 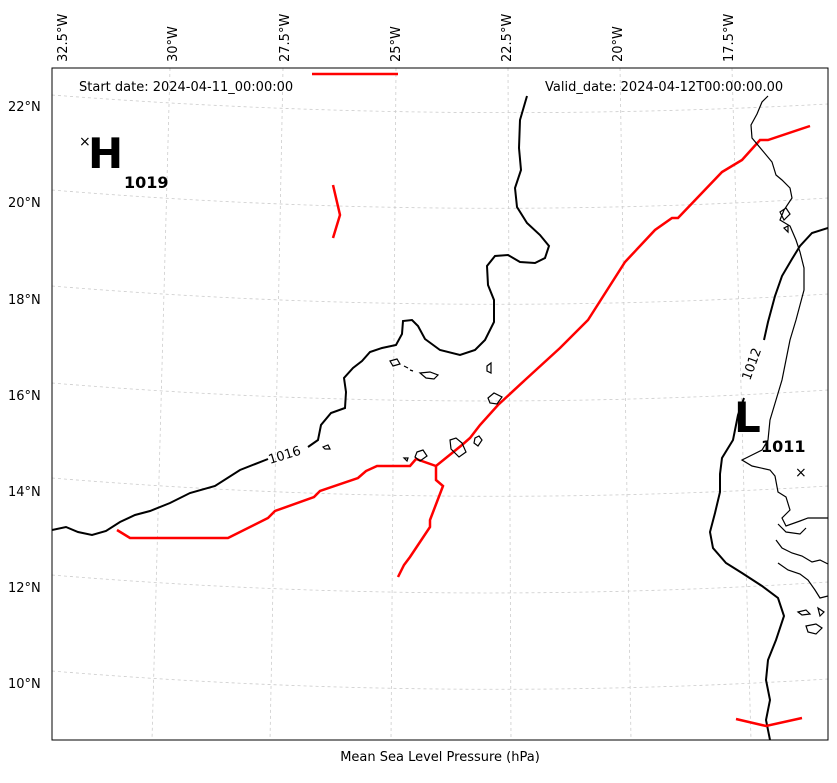 What do you see at coordinates (24, 588) in the screenshot?
I see `lat-label: 12°N` at bounding box center [24, 588].